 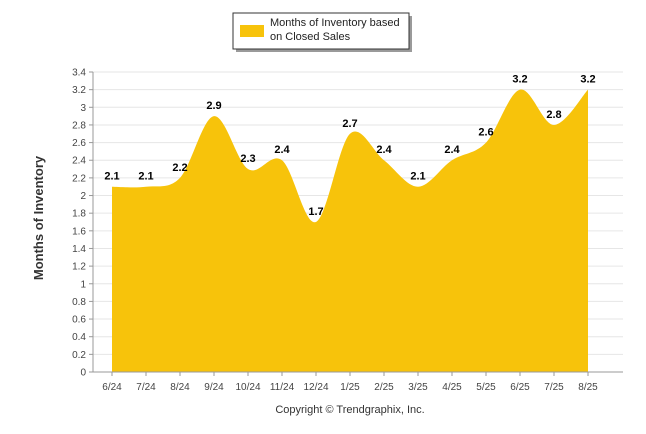 What do you see at coordinates (214, 387) in the screenshot?
I see `x-tick-label: 9/24` at bounding box center [214, 387].